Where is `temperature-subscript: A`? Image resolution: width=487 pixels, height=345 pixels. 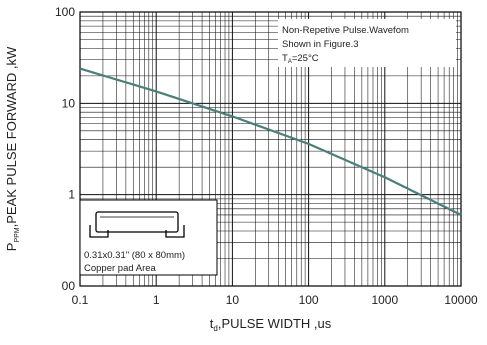
temperature-subscript: A is located at coordinates (290, 62).